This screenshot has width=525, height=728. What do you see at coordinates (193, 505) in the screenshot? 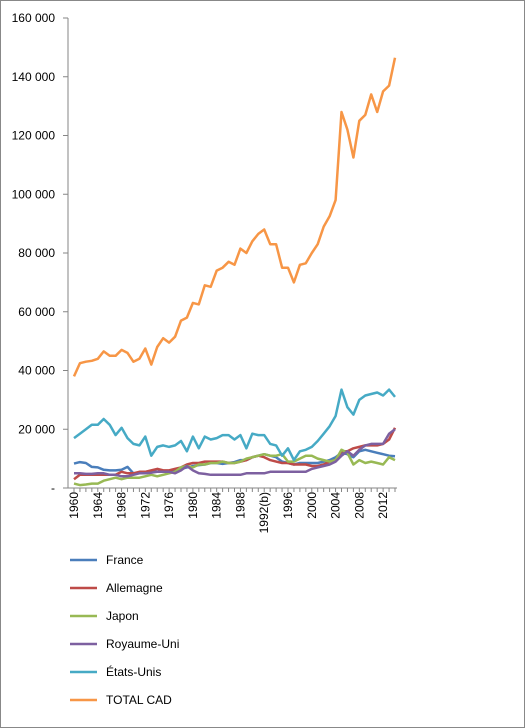
I see `x-tick-label: 1980` at bounding box center [193, 505].